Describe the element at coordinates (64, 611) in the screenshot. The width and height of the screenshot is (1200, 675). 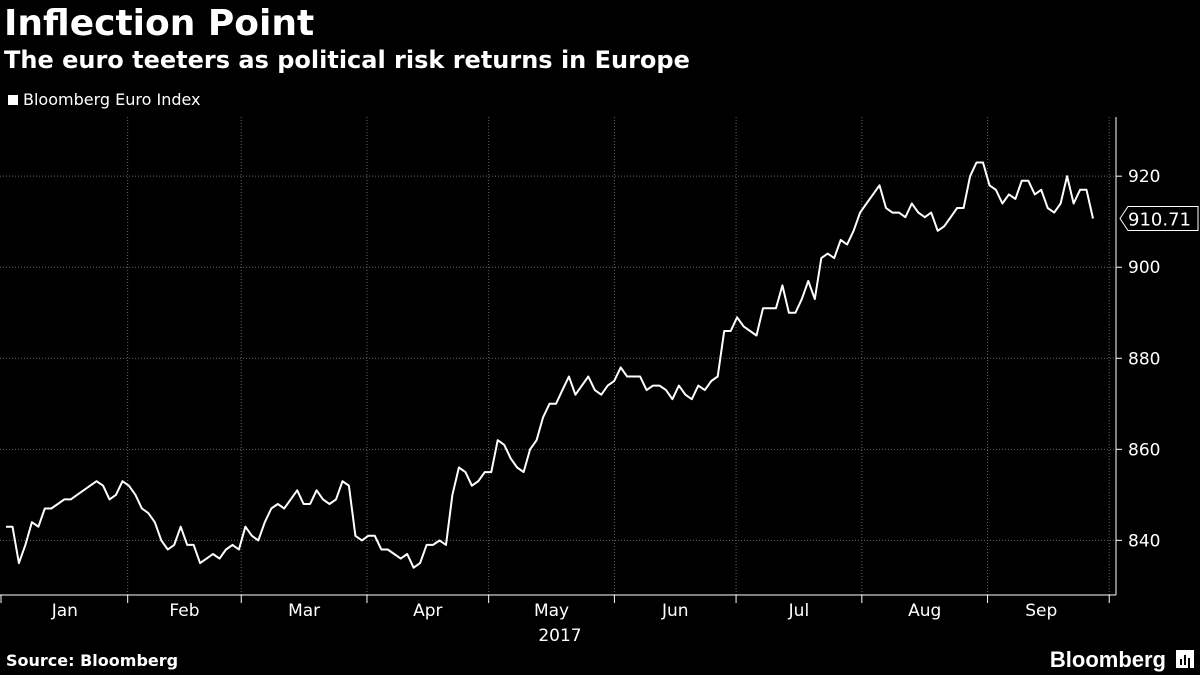
I see `x-tick-label: Jan` at that location.